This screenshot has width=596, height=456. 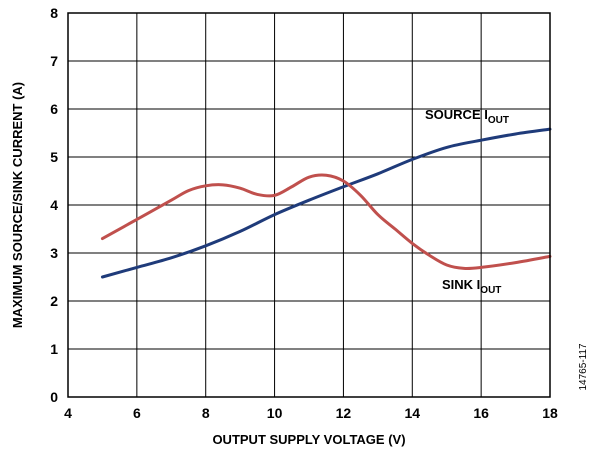 I want to click on y-tick-labels: 0 1 2 3 4 5 6 7 8, so click(x=54, y=205).